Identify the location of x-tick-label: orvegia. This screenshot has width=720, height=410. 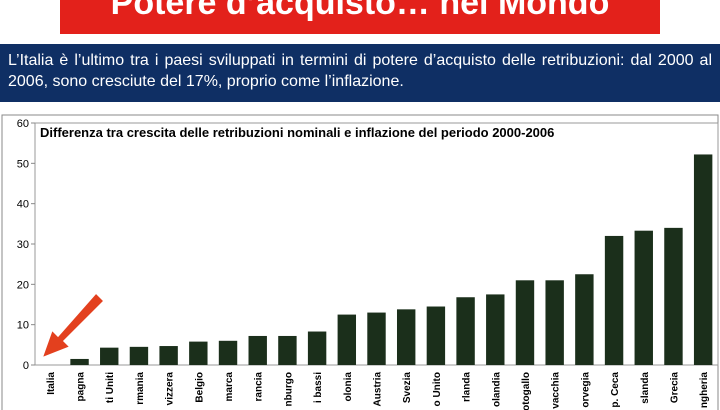
(585, 390).